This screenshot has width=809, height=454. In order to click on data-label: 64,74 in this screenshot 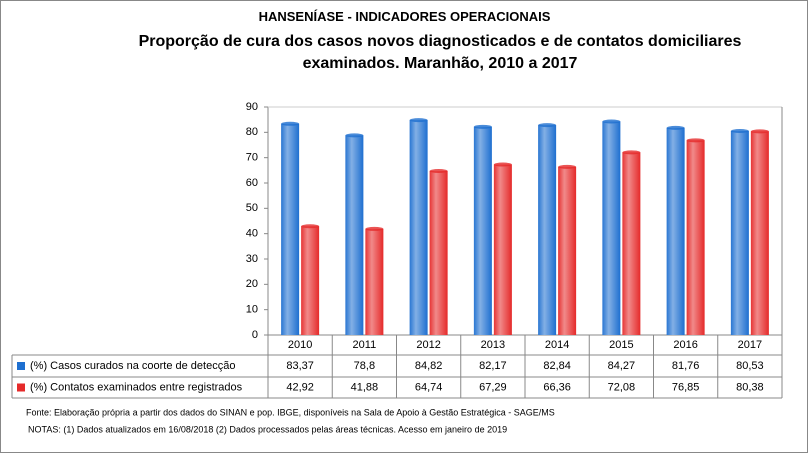, I will do `click(429, 387)`.